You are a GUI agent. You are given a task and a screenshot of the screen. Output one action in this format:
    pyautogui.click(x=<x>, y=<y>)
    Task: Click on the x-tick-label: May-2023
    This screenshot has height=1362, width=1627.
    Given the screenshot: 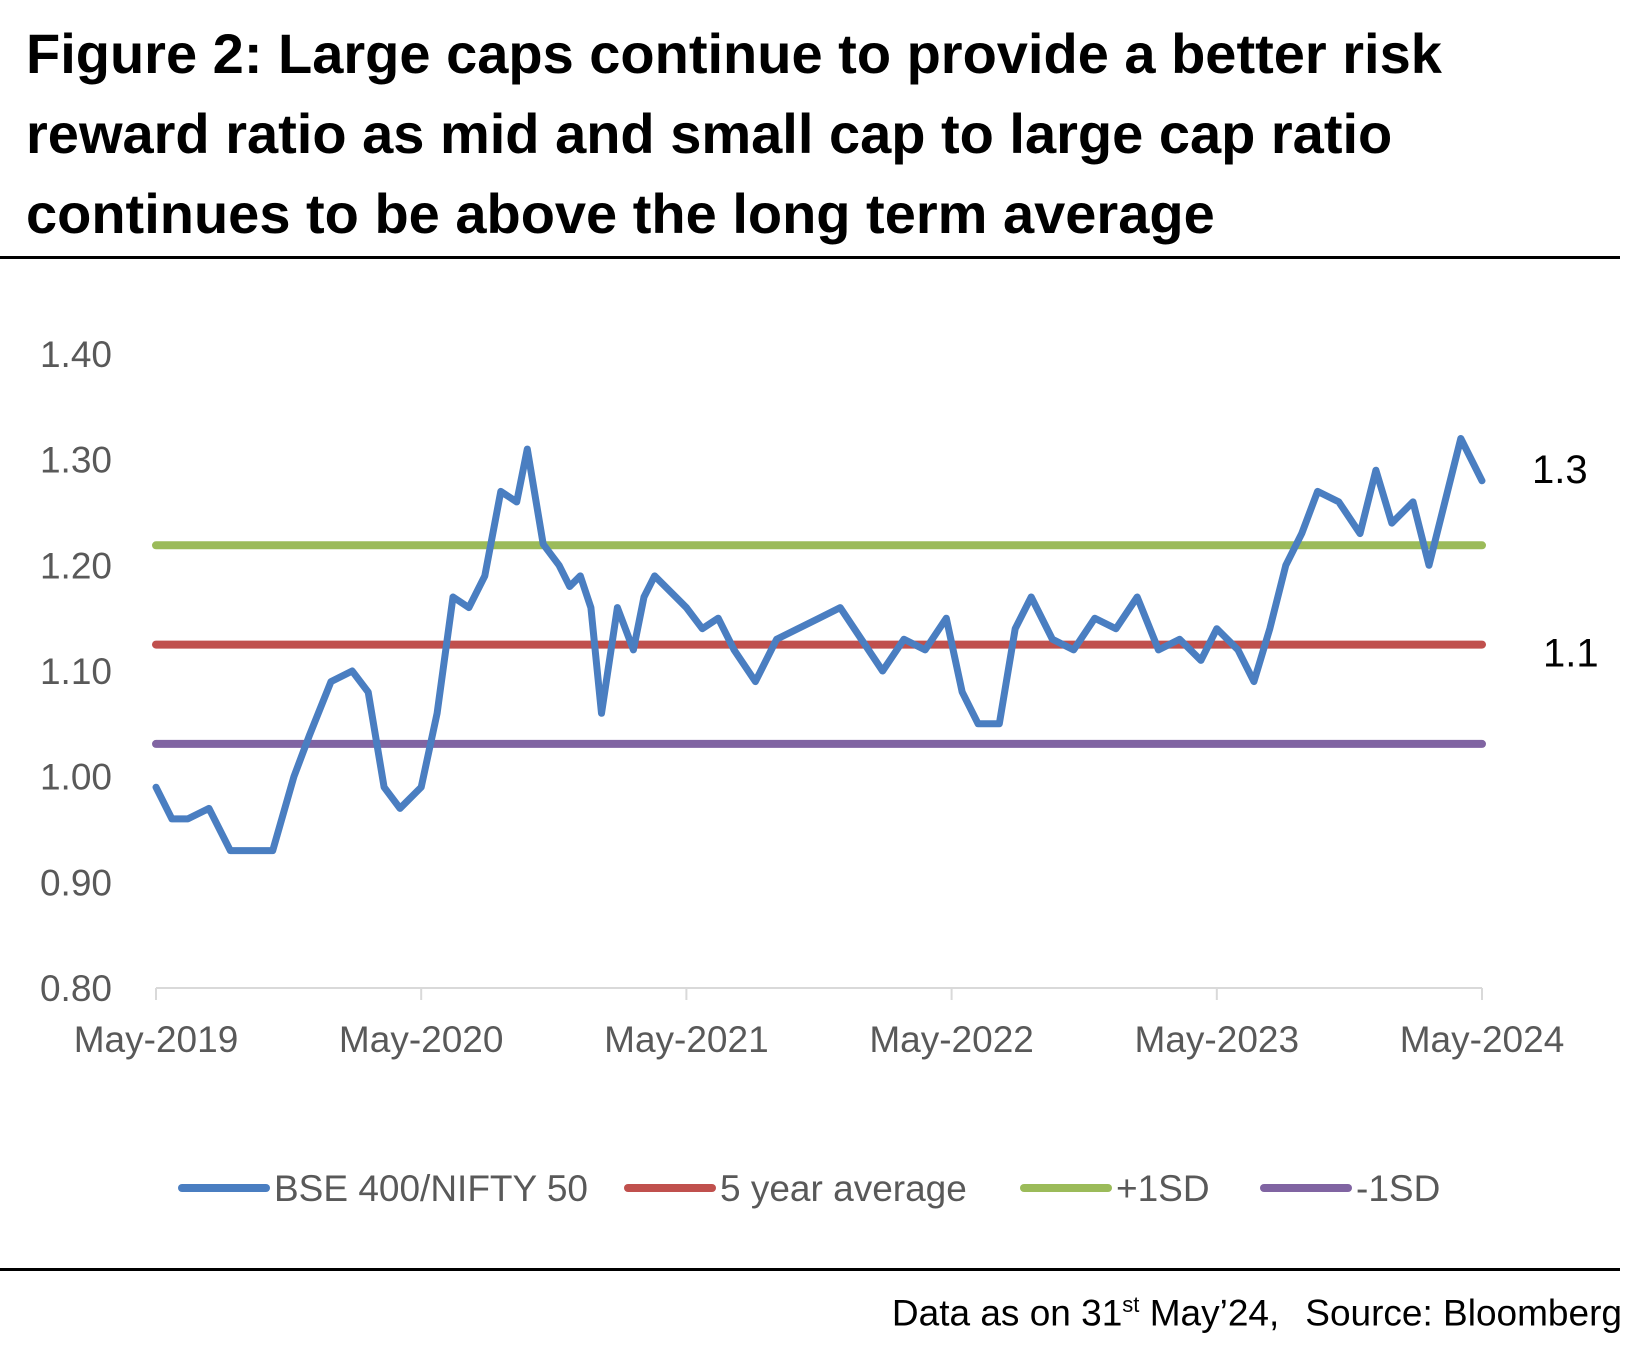 What is the action you would take?
    pyautogui.click(x=1217, y=1039)
    